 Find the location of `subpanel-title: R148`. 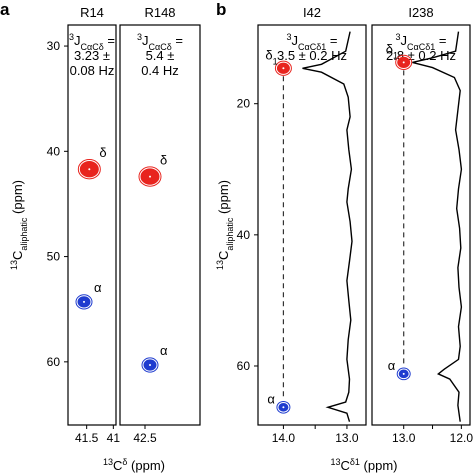

subpanel-title: R148 is located at coordinates (159, 12).